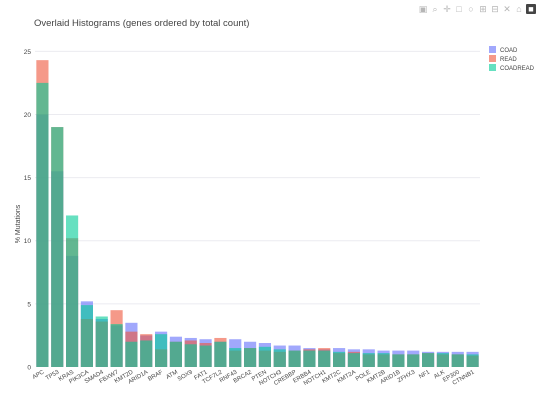  I want to click on bar-coadread-pik3ca, so click(86, 336).